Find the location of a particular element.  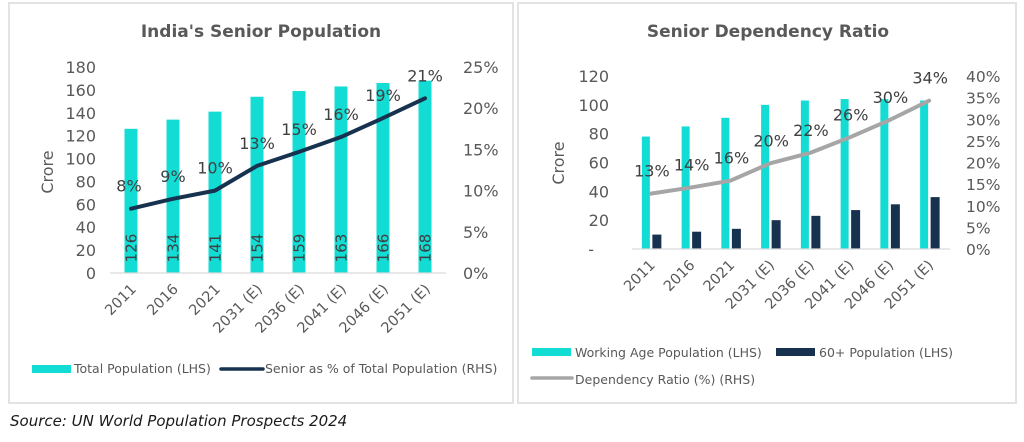

bar-value-label: 168 is located at coordinates (426, 248).